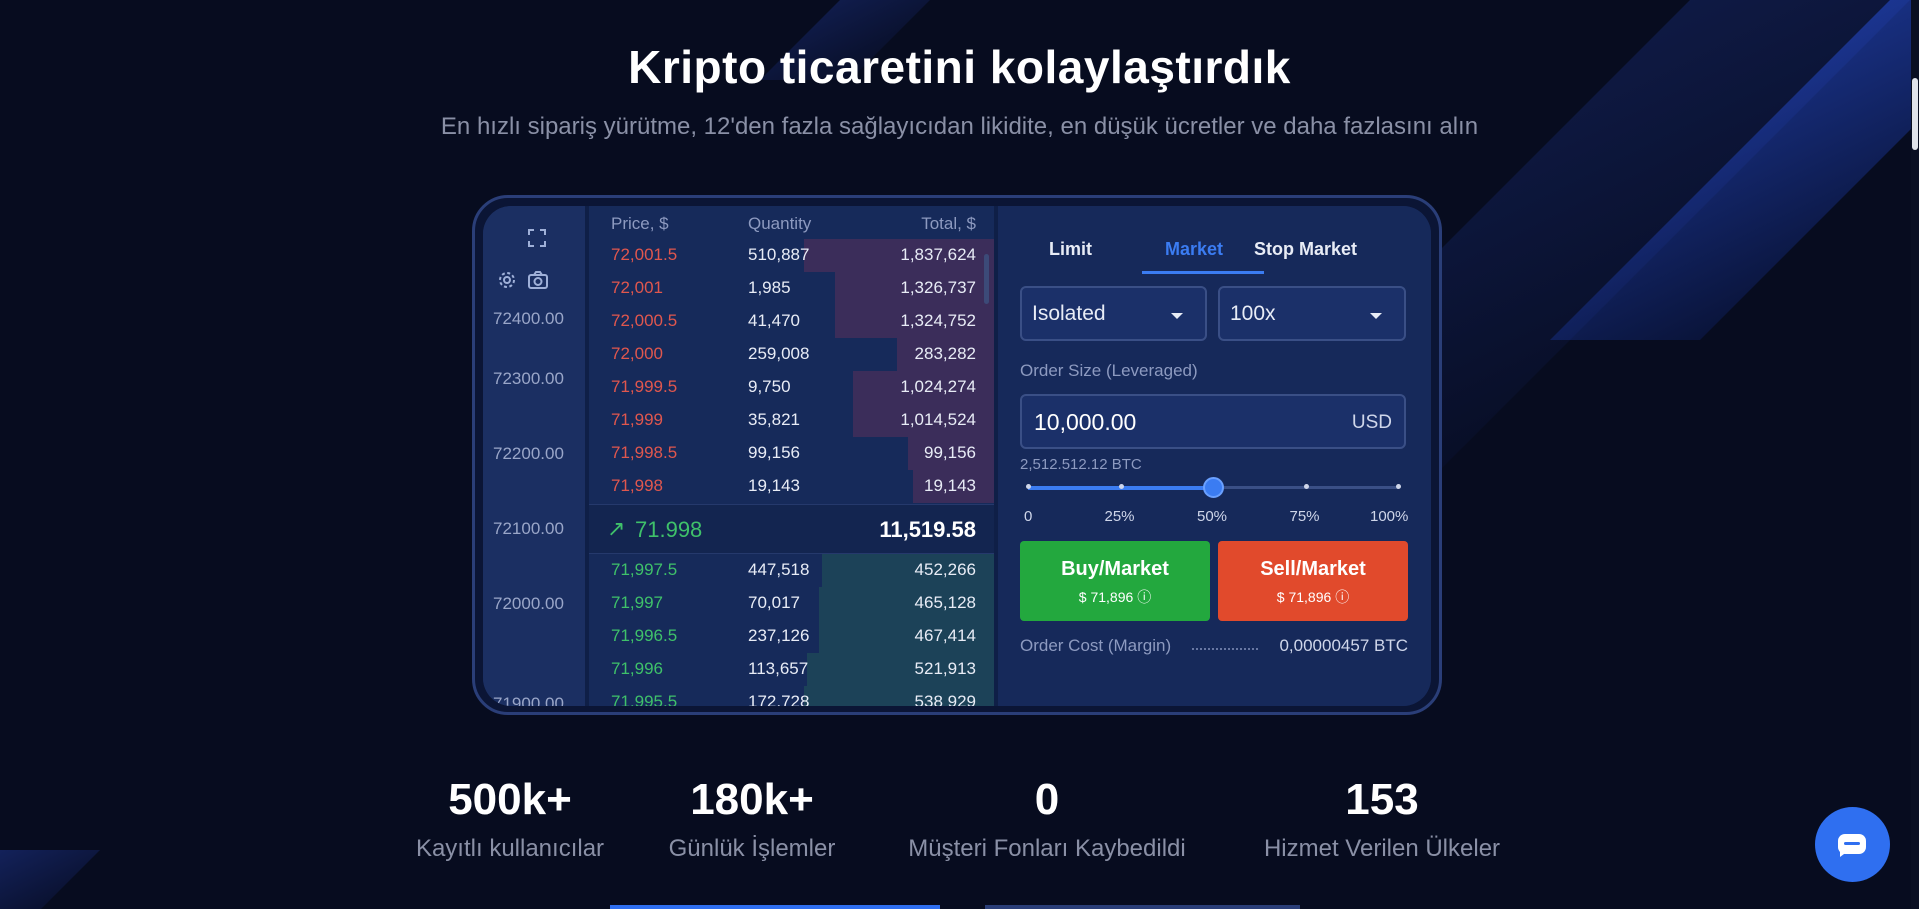 This screenshot has height=909, width=1919. Describe the element at coordinates (1253, 313) in the screenshot. I see `leverage-value: 100x` at that location.